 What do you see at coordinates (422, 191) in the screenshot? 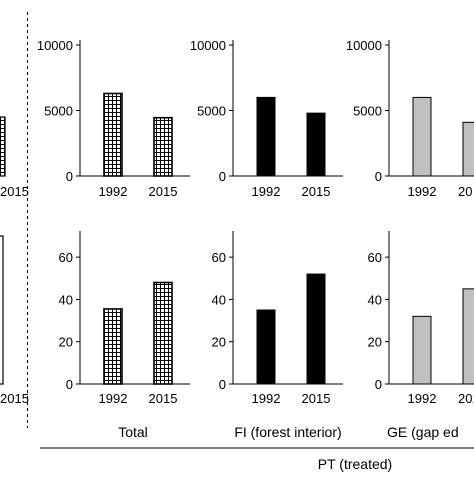
I see `panel-1-3-category-label: 1992` at bounding box center [422, 191].